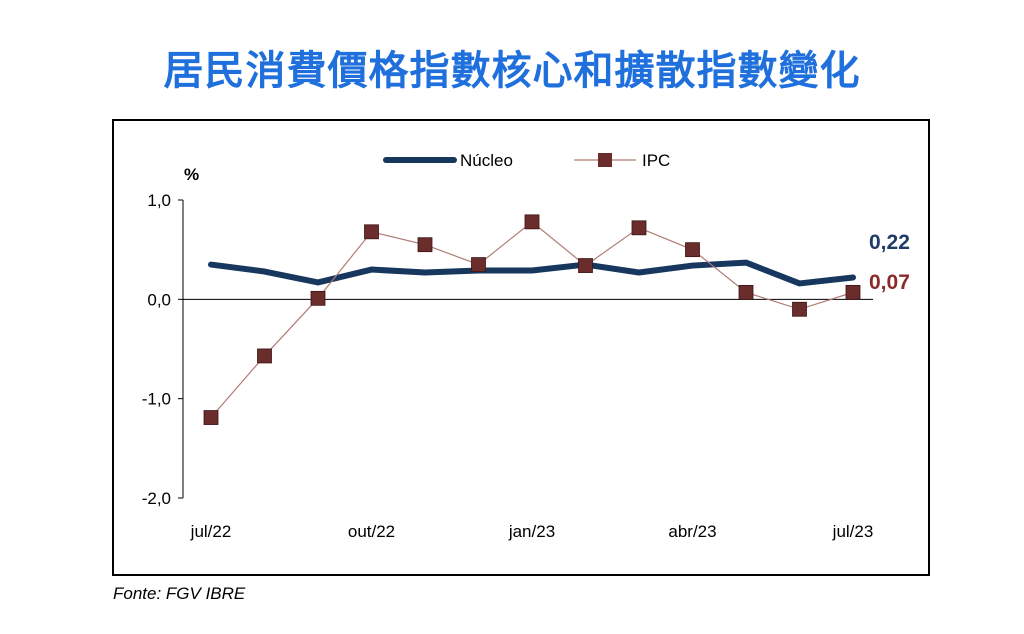 This screenshot has width=1024, height=634. Describe the element at coordinates (156, 498) in the screenshot. I see `y-tick-label: -2,0` at that location.